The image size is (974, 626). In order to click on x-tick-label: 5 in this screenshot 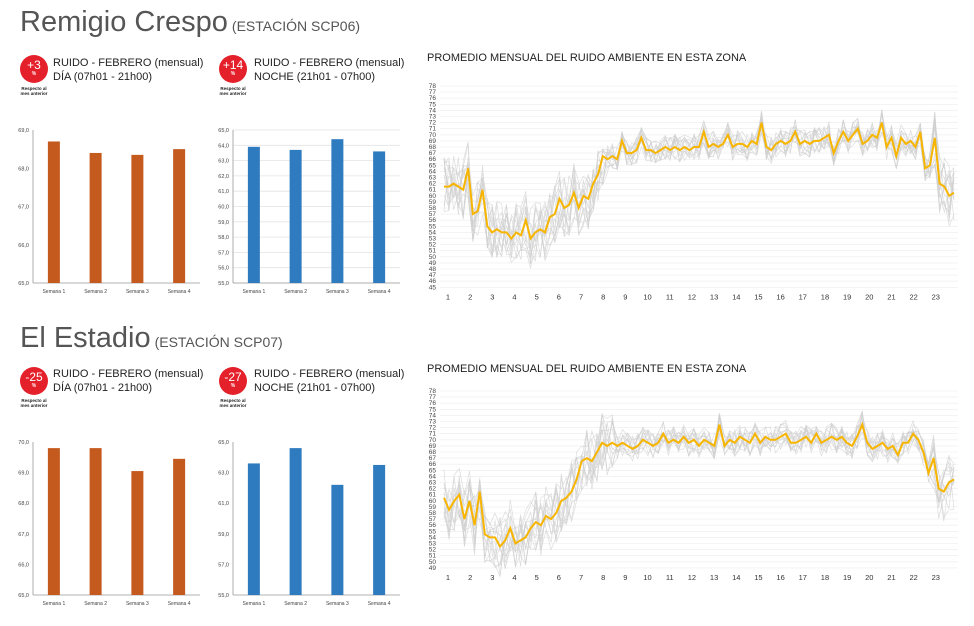, I will do `click(537, 296)`.